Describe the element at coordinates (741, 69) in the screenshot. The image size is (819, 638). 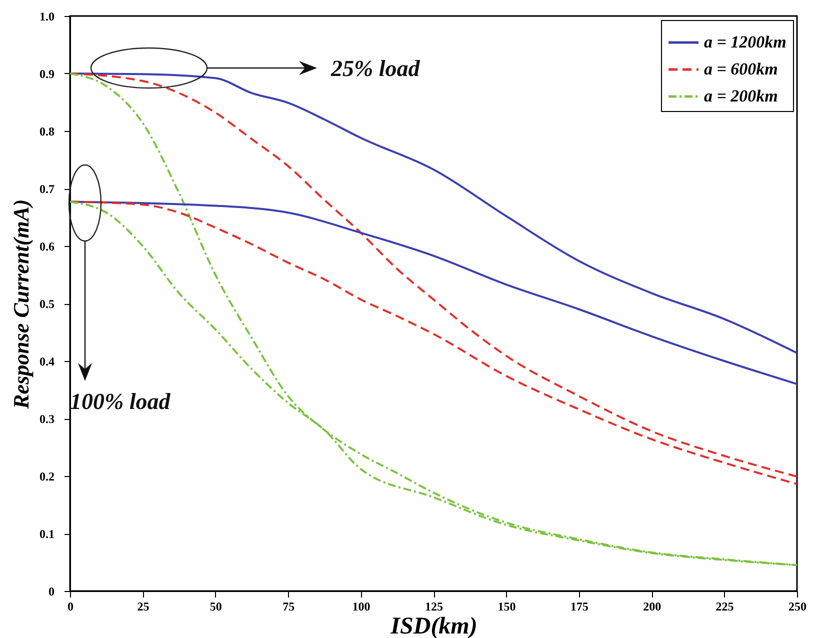
I see `legend-label: a = 600km` at that location.